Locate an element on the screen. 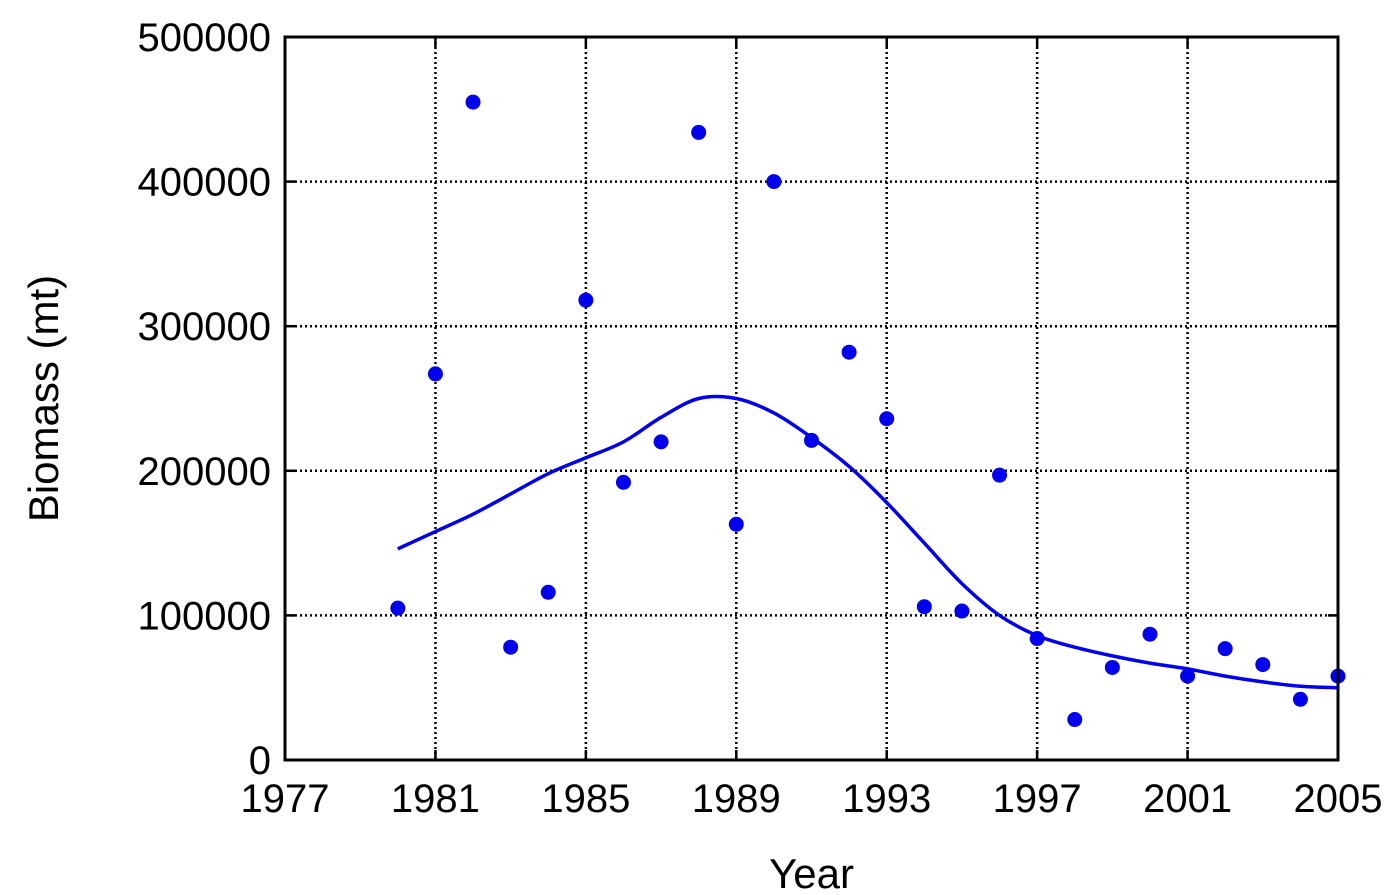  x-tick-label: 2001 is located at coordinates (1187, 799).